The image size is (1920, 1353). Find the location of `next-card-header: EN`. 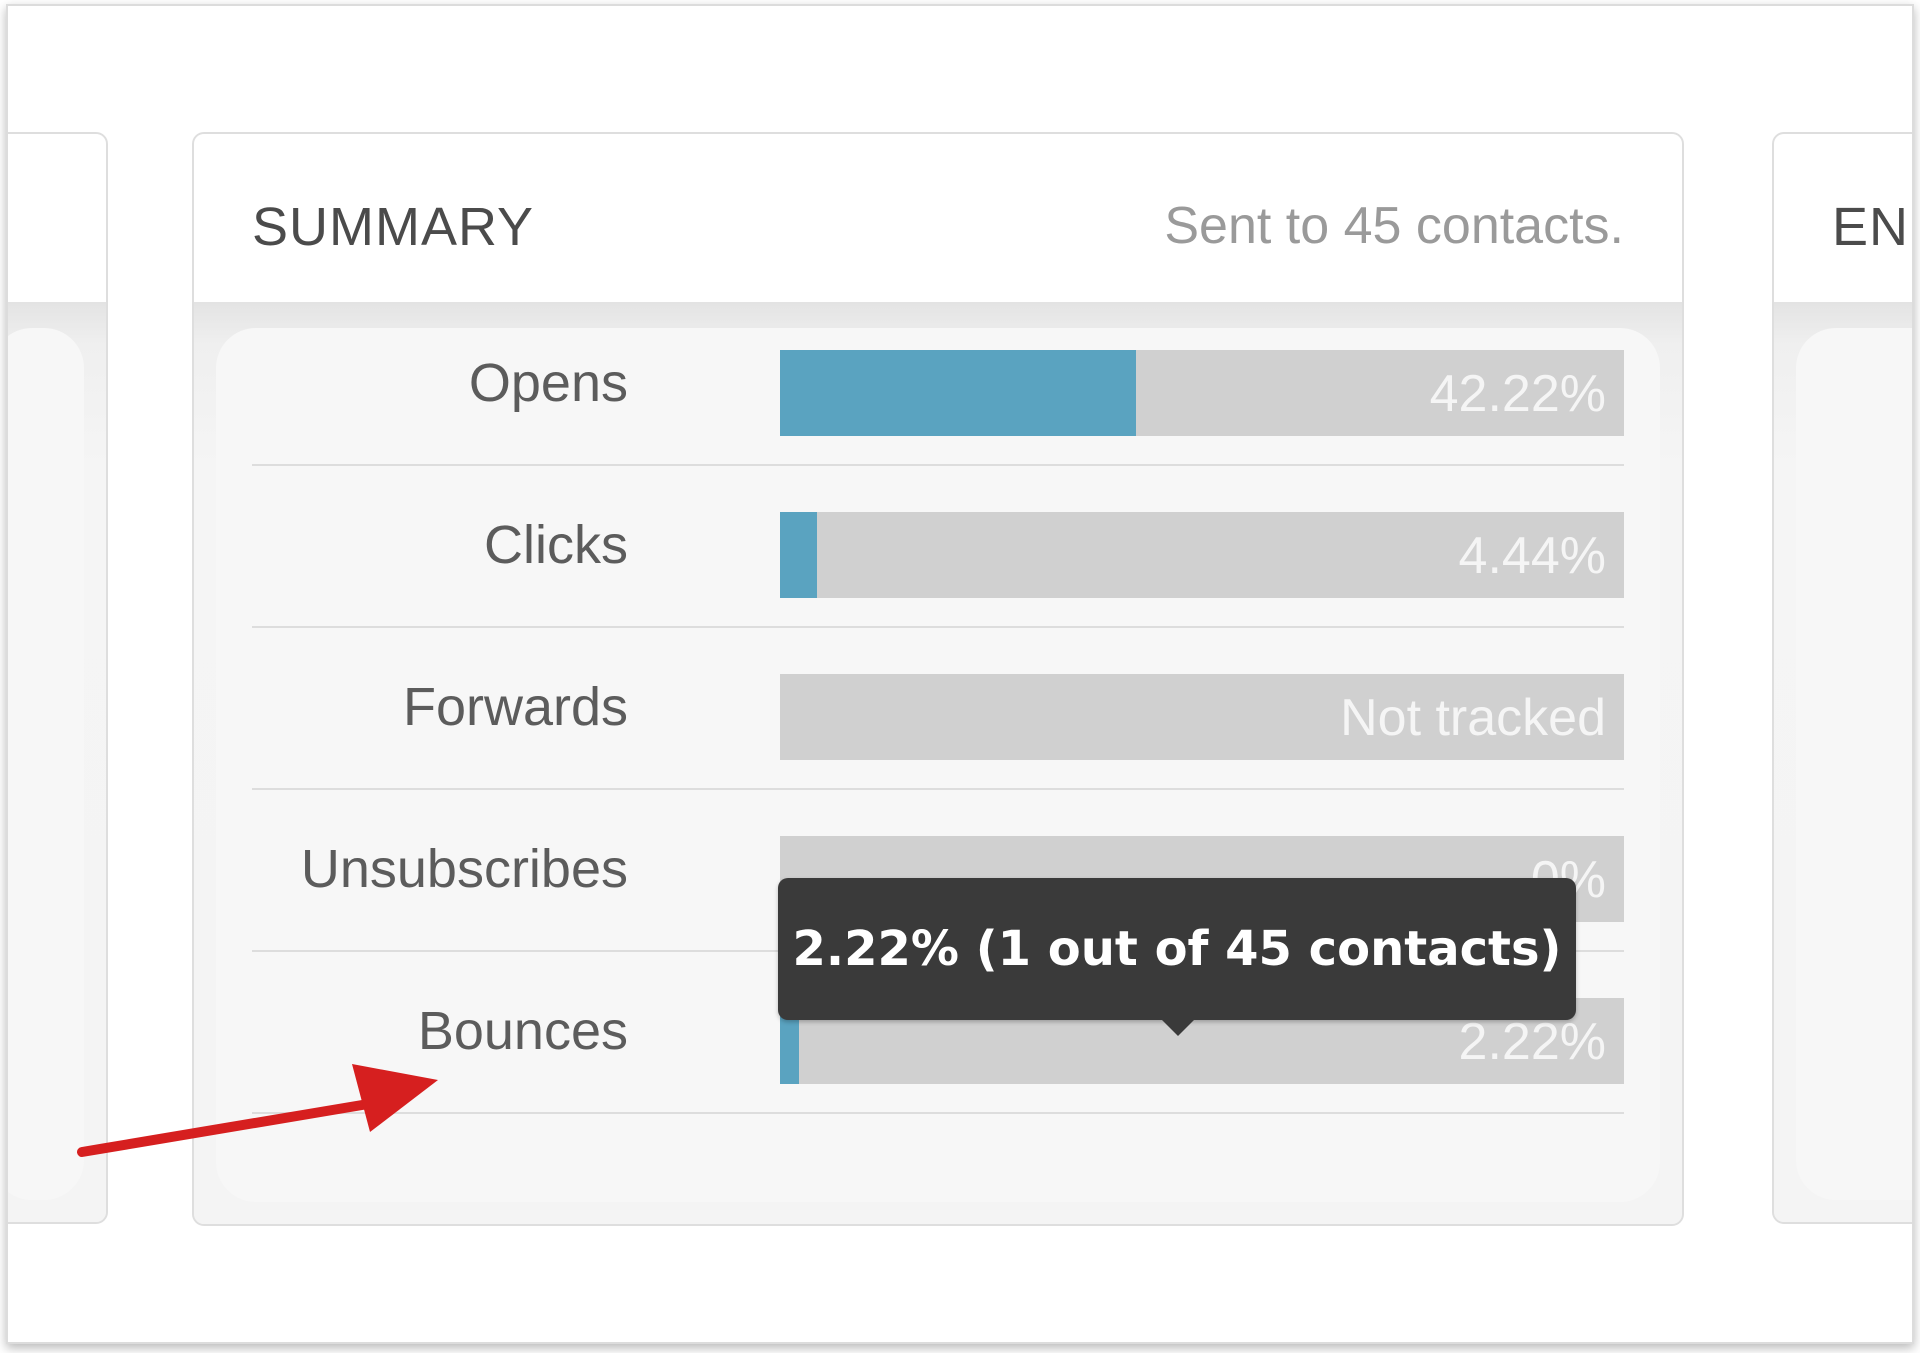

next-card-header: EN is located at coordinates (1843, 219).